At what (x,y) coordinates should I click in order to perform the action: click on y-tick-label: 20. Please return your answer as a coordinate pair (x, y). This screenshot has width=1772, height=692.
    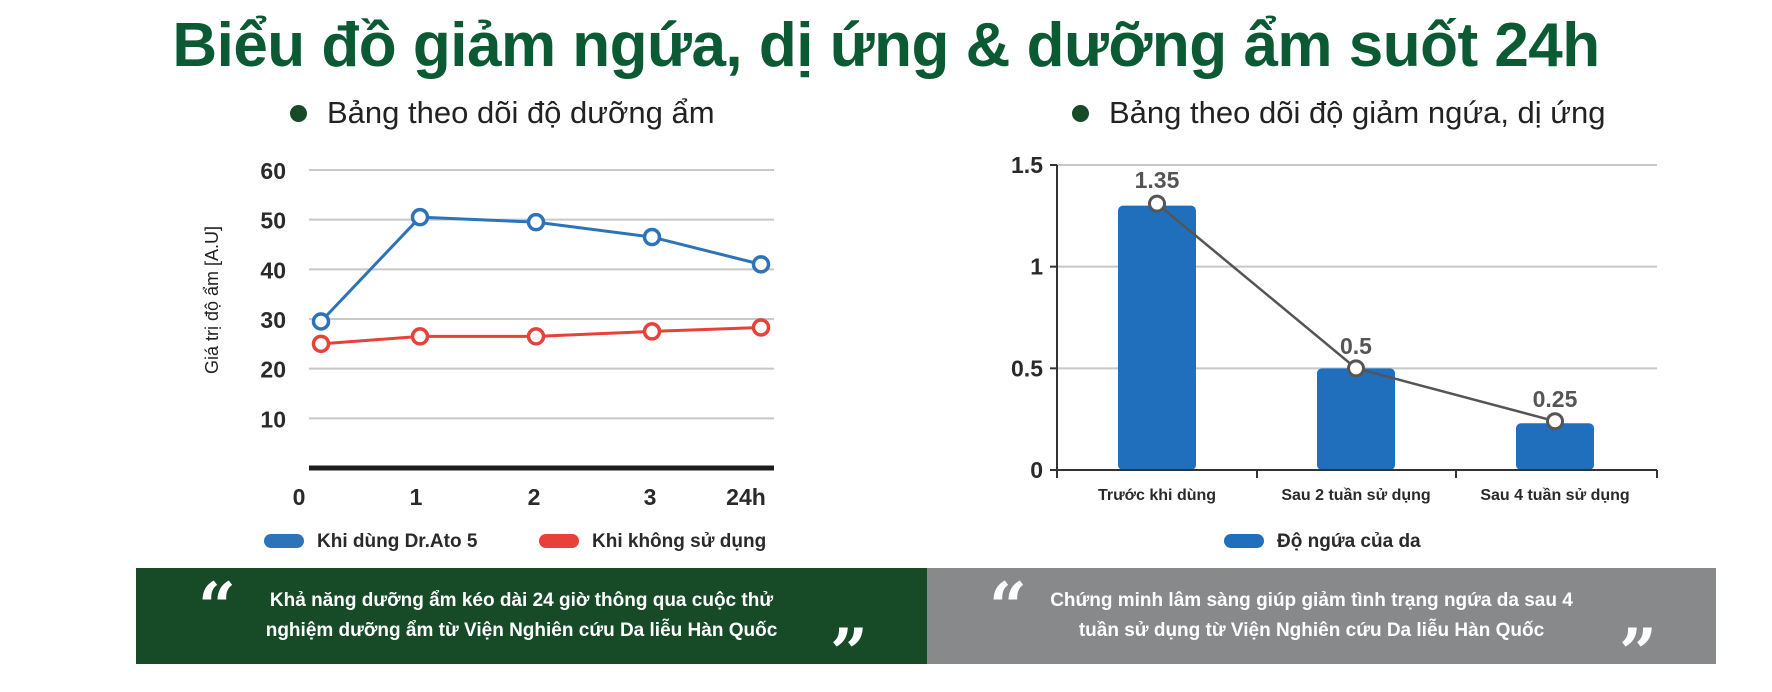
    Looking at the image, I should click on (273, 370).